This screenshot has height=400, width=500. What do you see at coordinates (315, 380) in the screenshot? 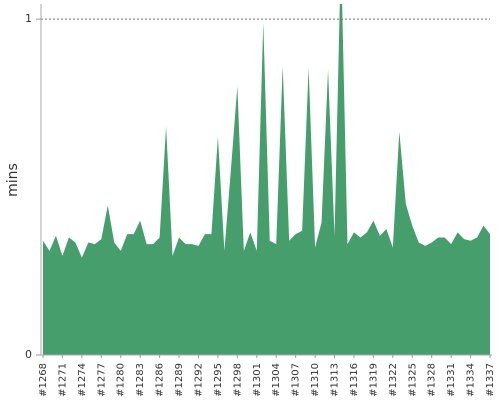
I see `x-tick-label: #1310` at bounding box center [315, 380].